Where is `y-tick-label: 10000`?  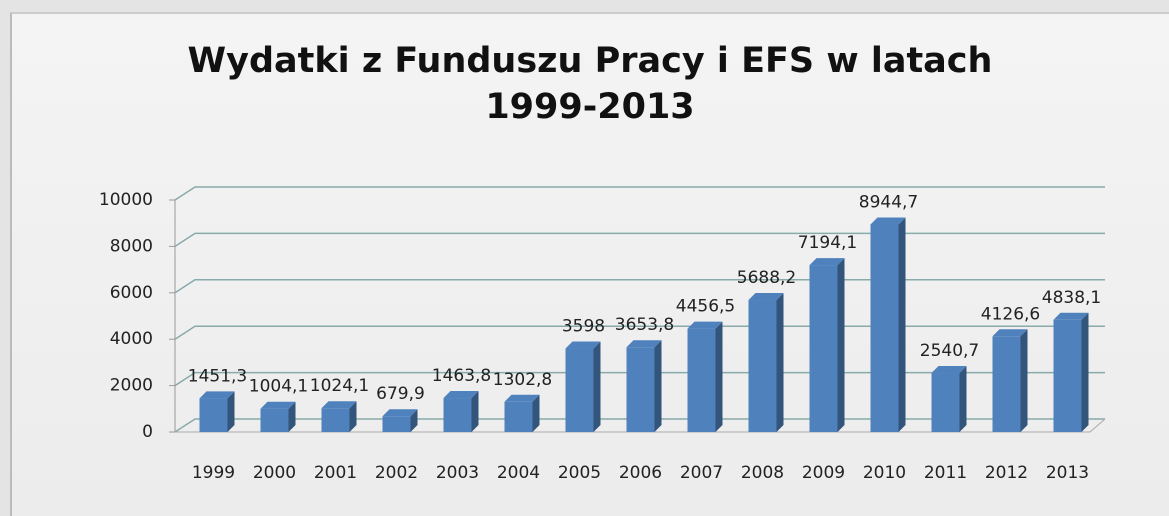
y-tick-label: 10000 is located at coordinates (126, 200).